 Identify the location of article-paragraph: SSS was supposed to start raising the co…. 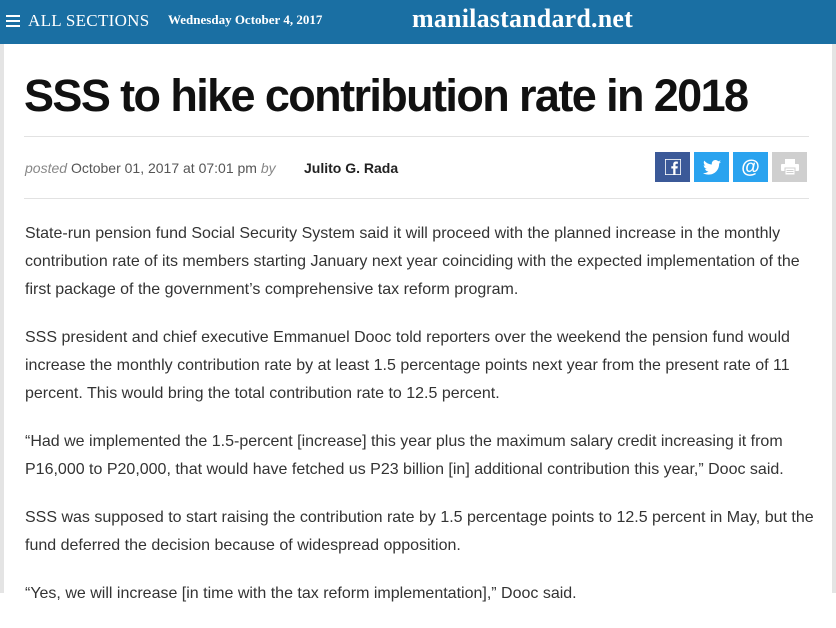
(419, 531).